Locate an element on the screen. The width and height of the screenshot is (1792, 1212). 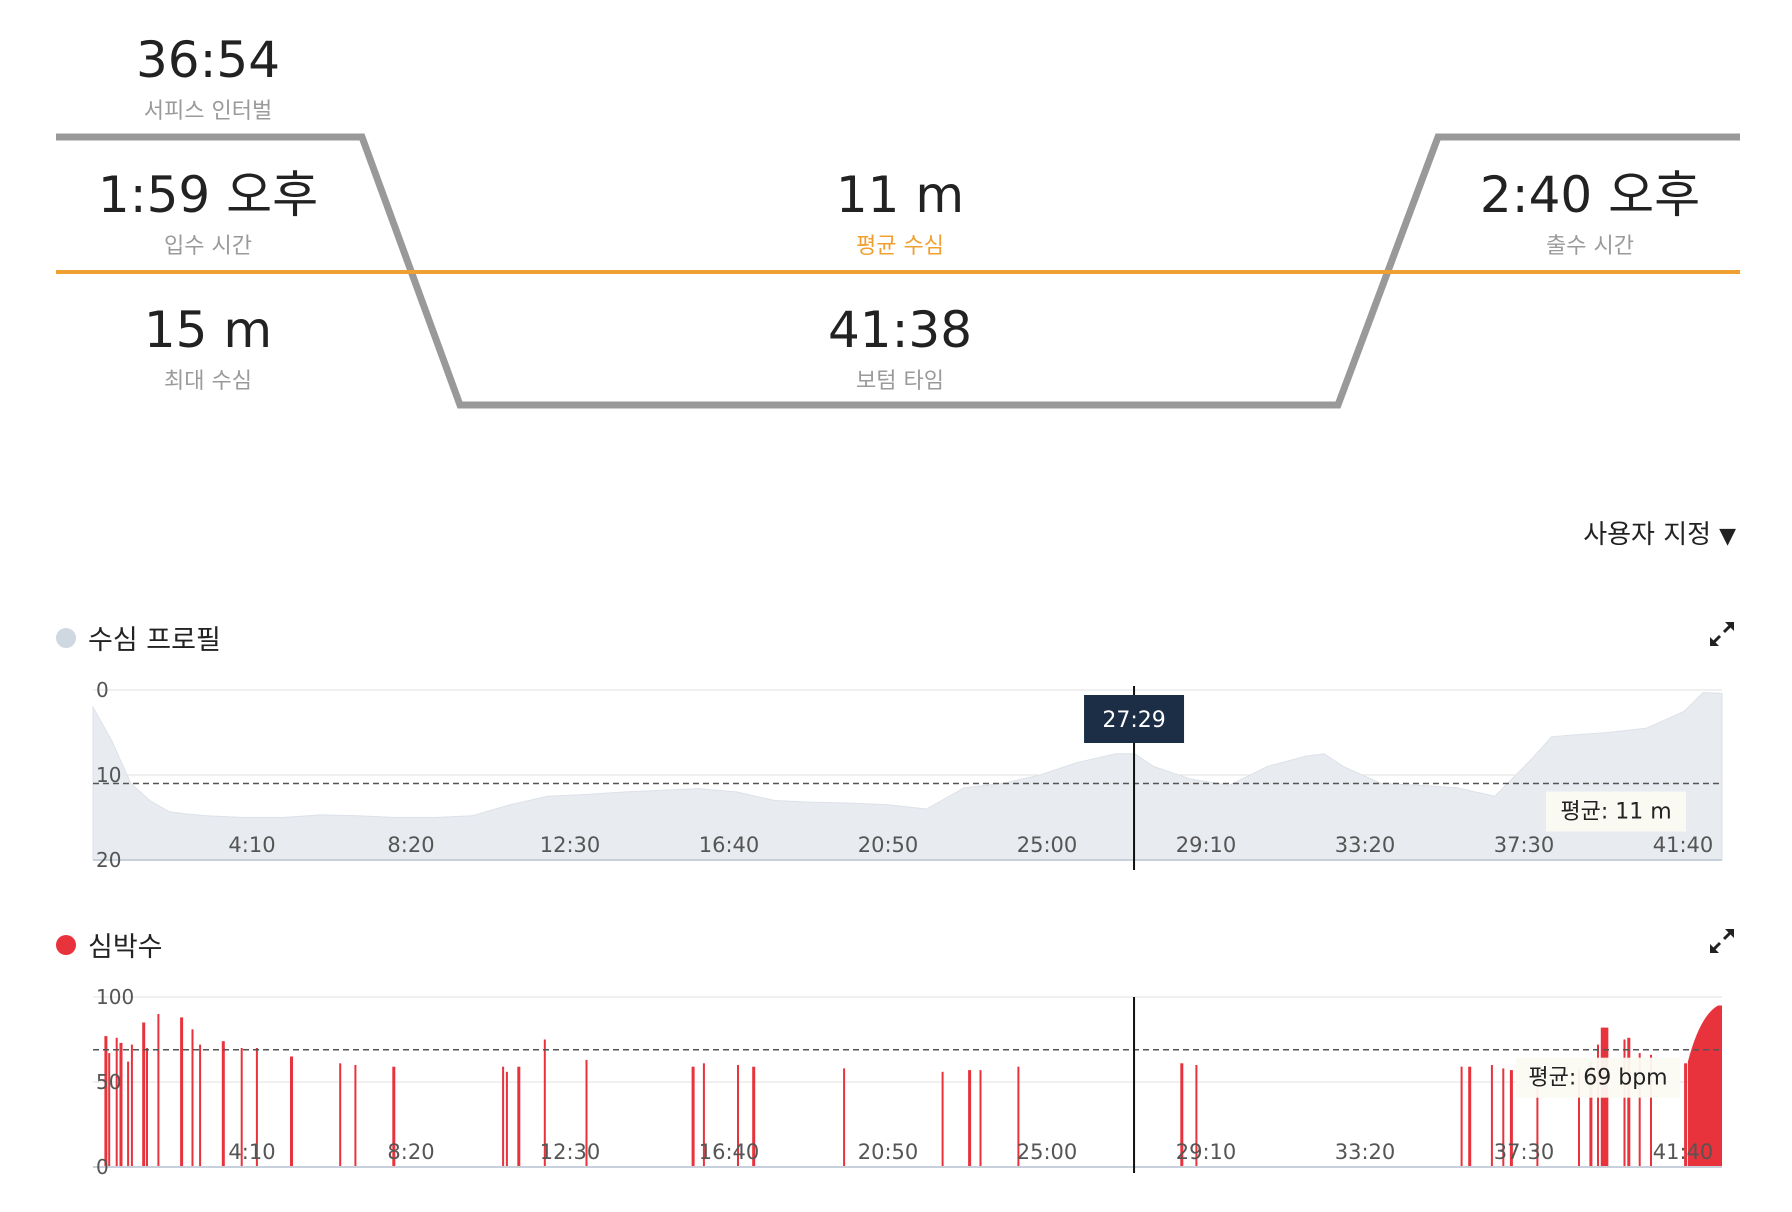
entry-time-stat: 1:59 오후 입수 시간 is located at coordinates (208, 215).